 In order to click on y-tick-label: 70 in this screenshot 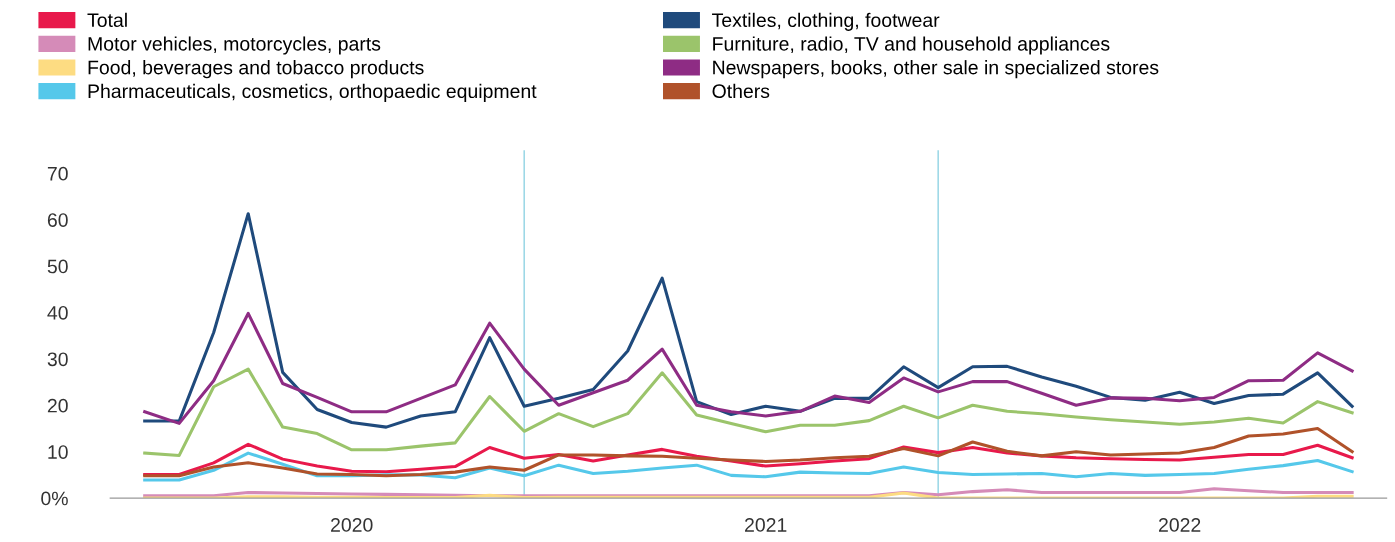, I will do `click(57, 173)`.